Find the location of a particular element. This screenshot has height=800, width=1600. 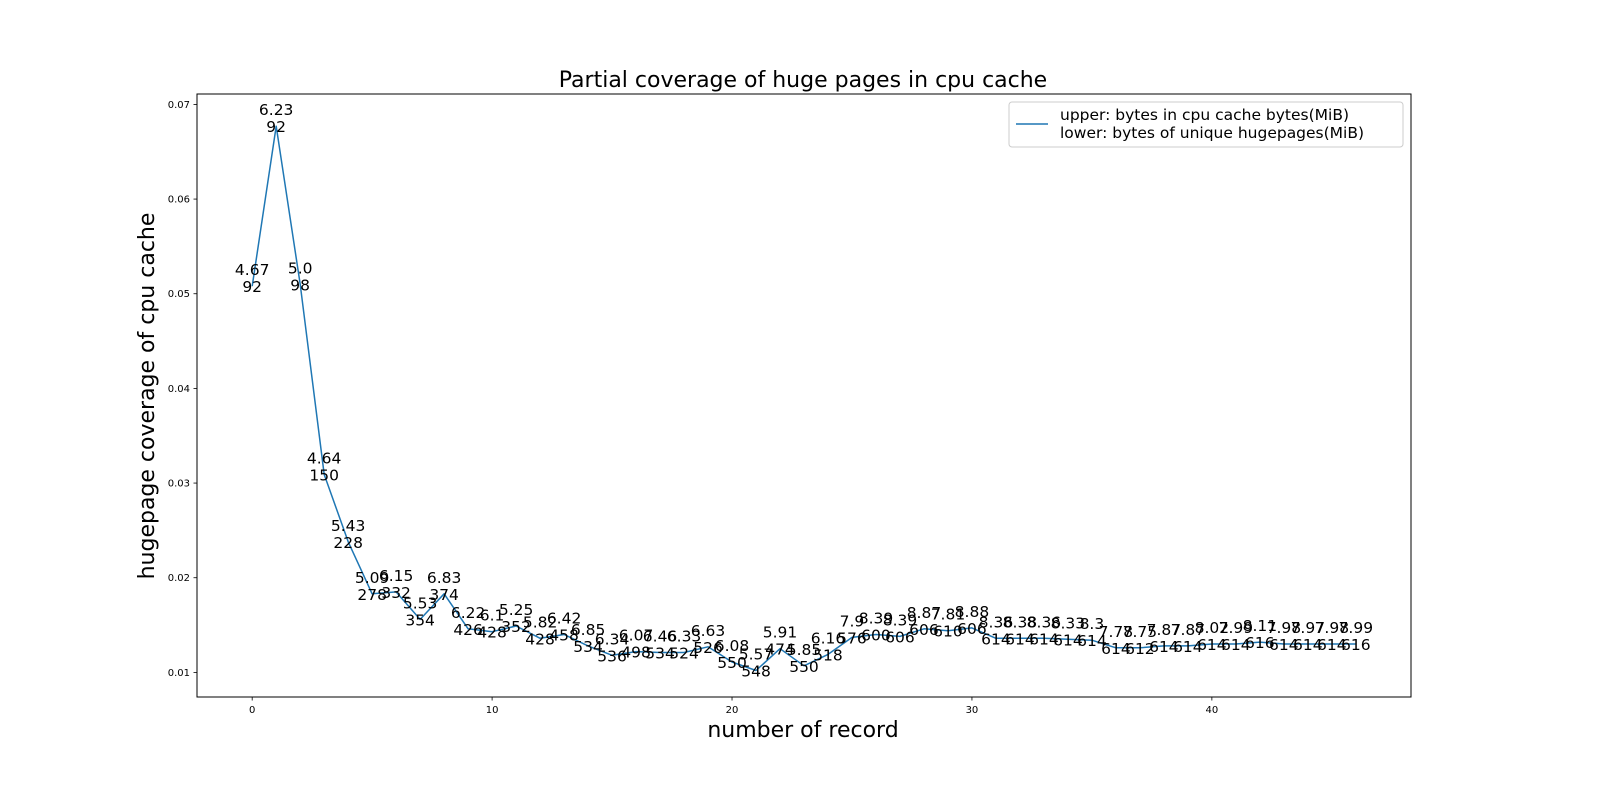

data-label-upper-0: 4.67 is located at coordinates (252, 270).